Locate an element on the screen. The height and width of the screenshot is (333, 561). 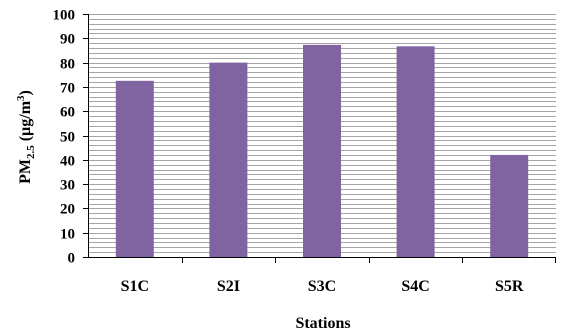
y-axis-title: PM2.5 (µg/m3) is located at coordinates (26, 137).